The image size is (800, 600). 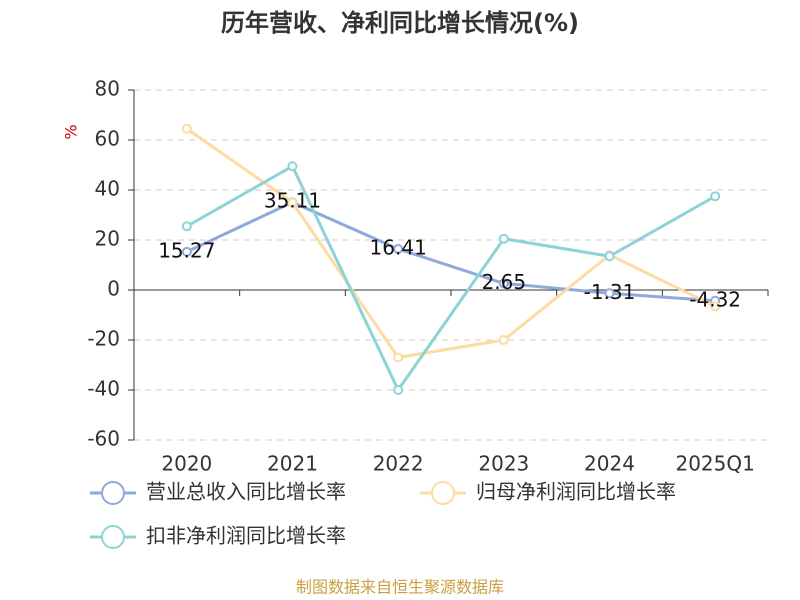 I want to click on x-tick-label: 2023, so click(x=503, y=464).